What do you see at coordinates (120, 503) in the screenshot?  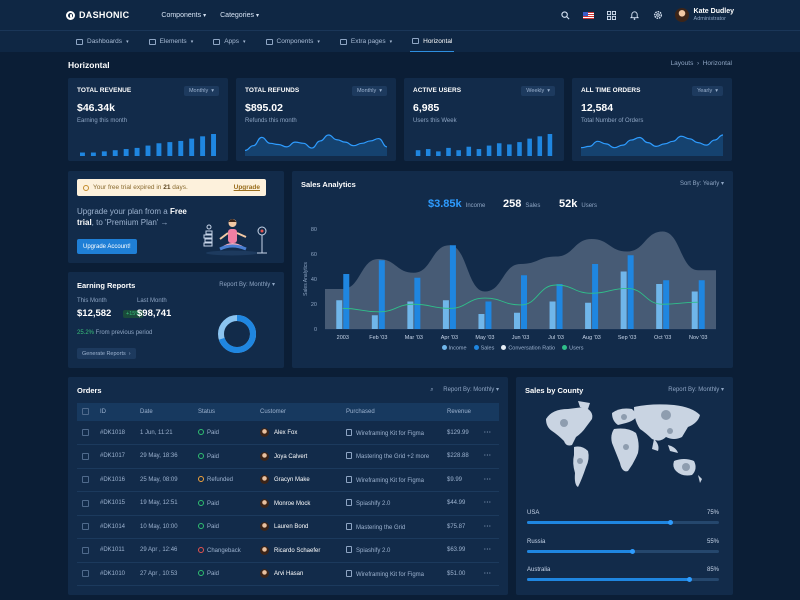 I see `order-id: #DK1015` at bounding box center [120, 503].